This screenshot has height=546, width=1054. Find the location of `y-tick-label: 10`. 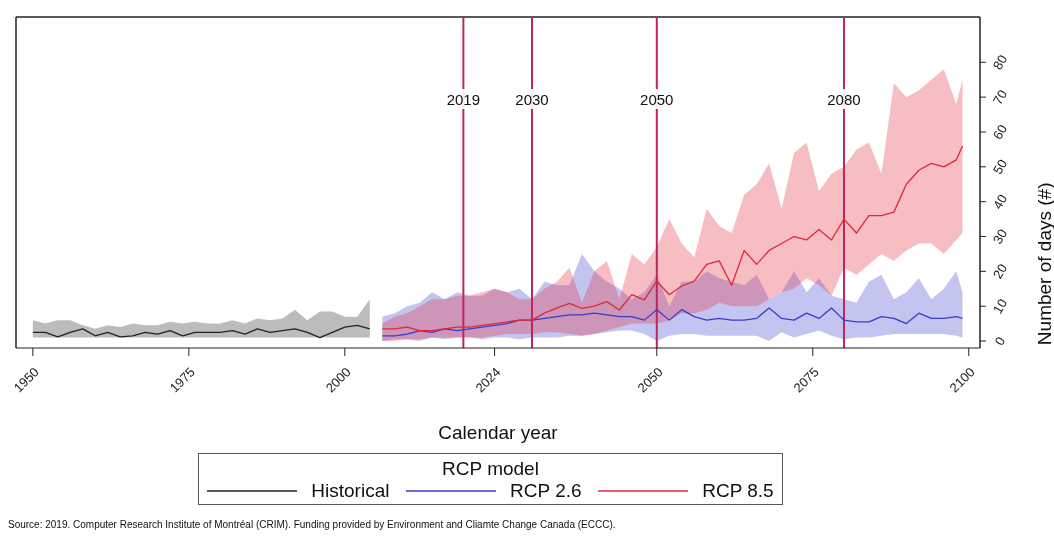

y-tick-label: 10 is located at coordinates (1000, 306).